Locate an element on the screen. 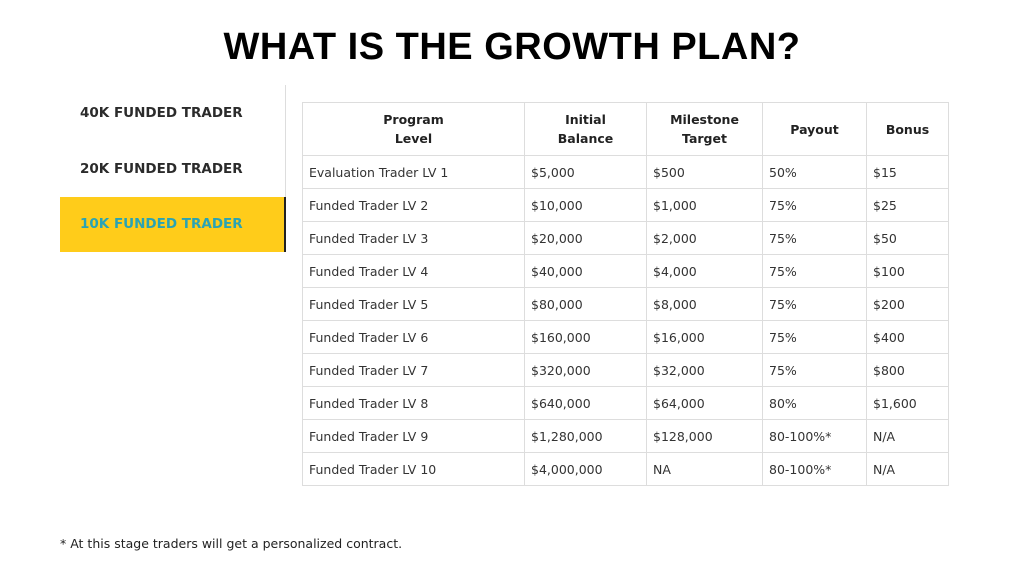 This screenshot has height=579, width=1024. column-header-text: Payout is located at coordinates (814, 129).